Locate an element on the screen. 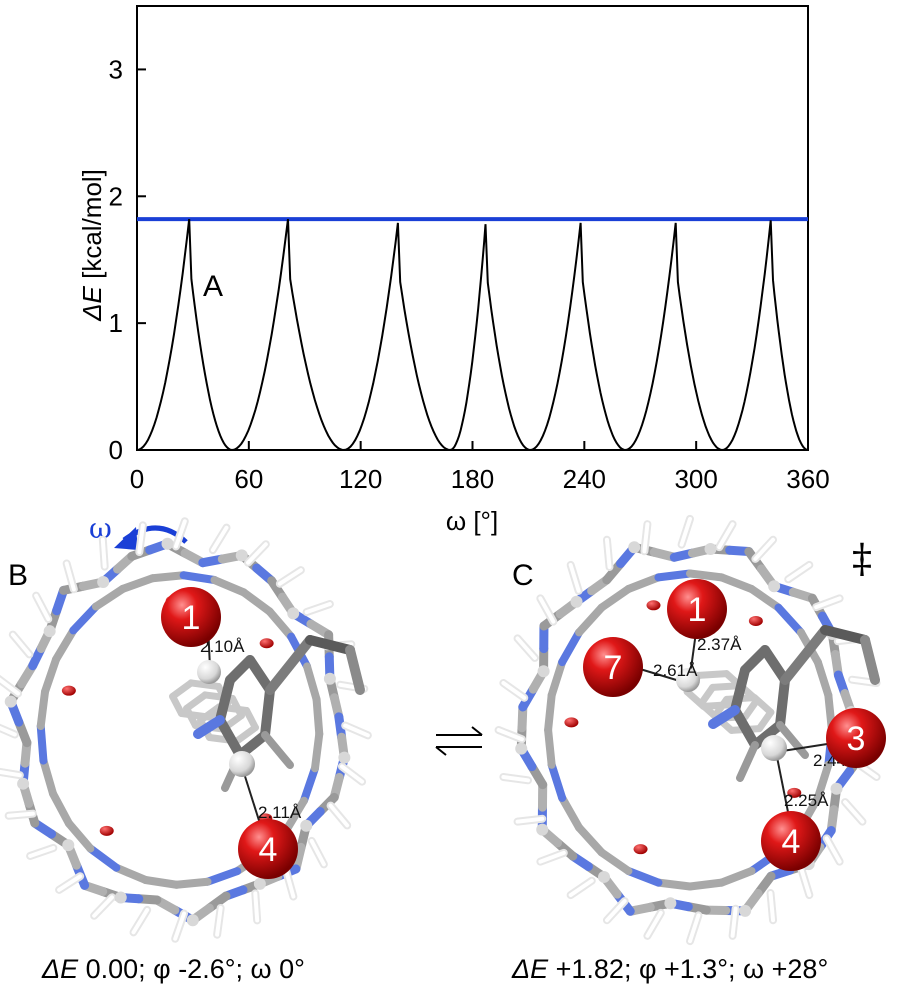  panel-label-c: C is located at coordinates (523, 575).